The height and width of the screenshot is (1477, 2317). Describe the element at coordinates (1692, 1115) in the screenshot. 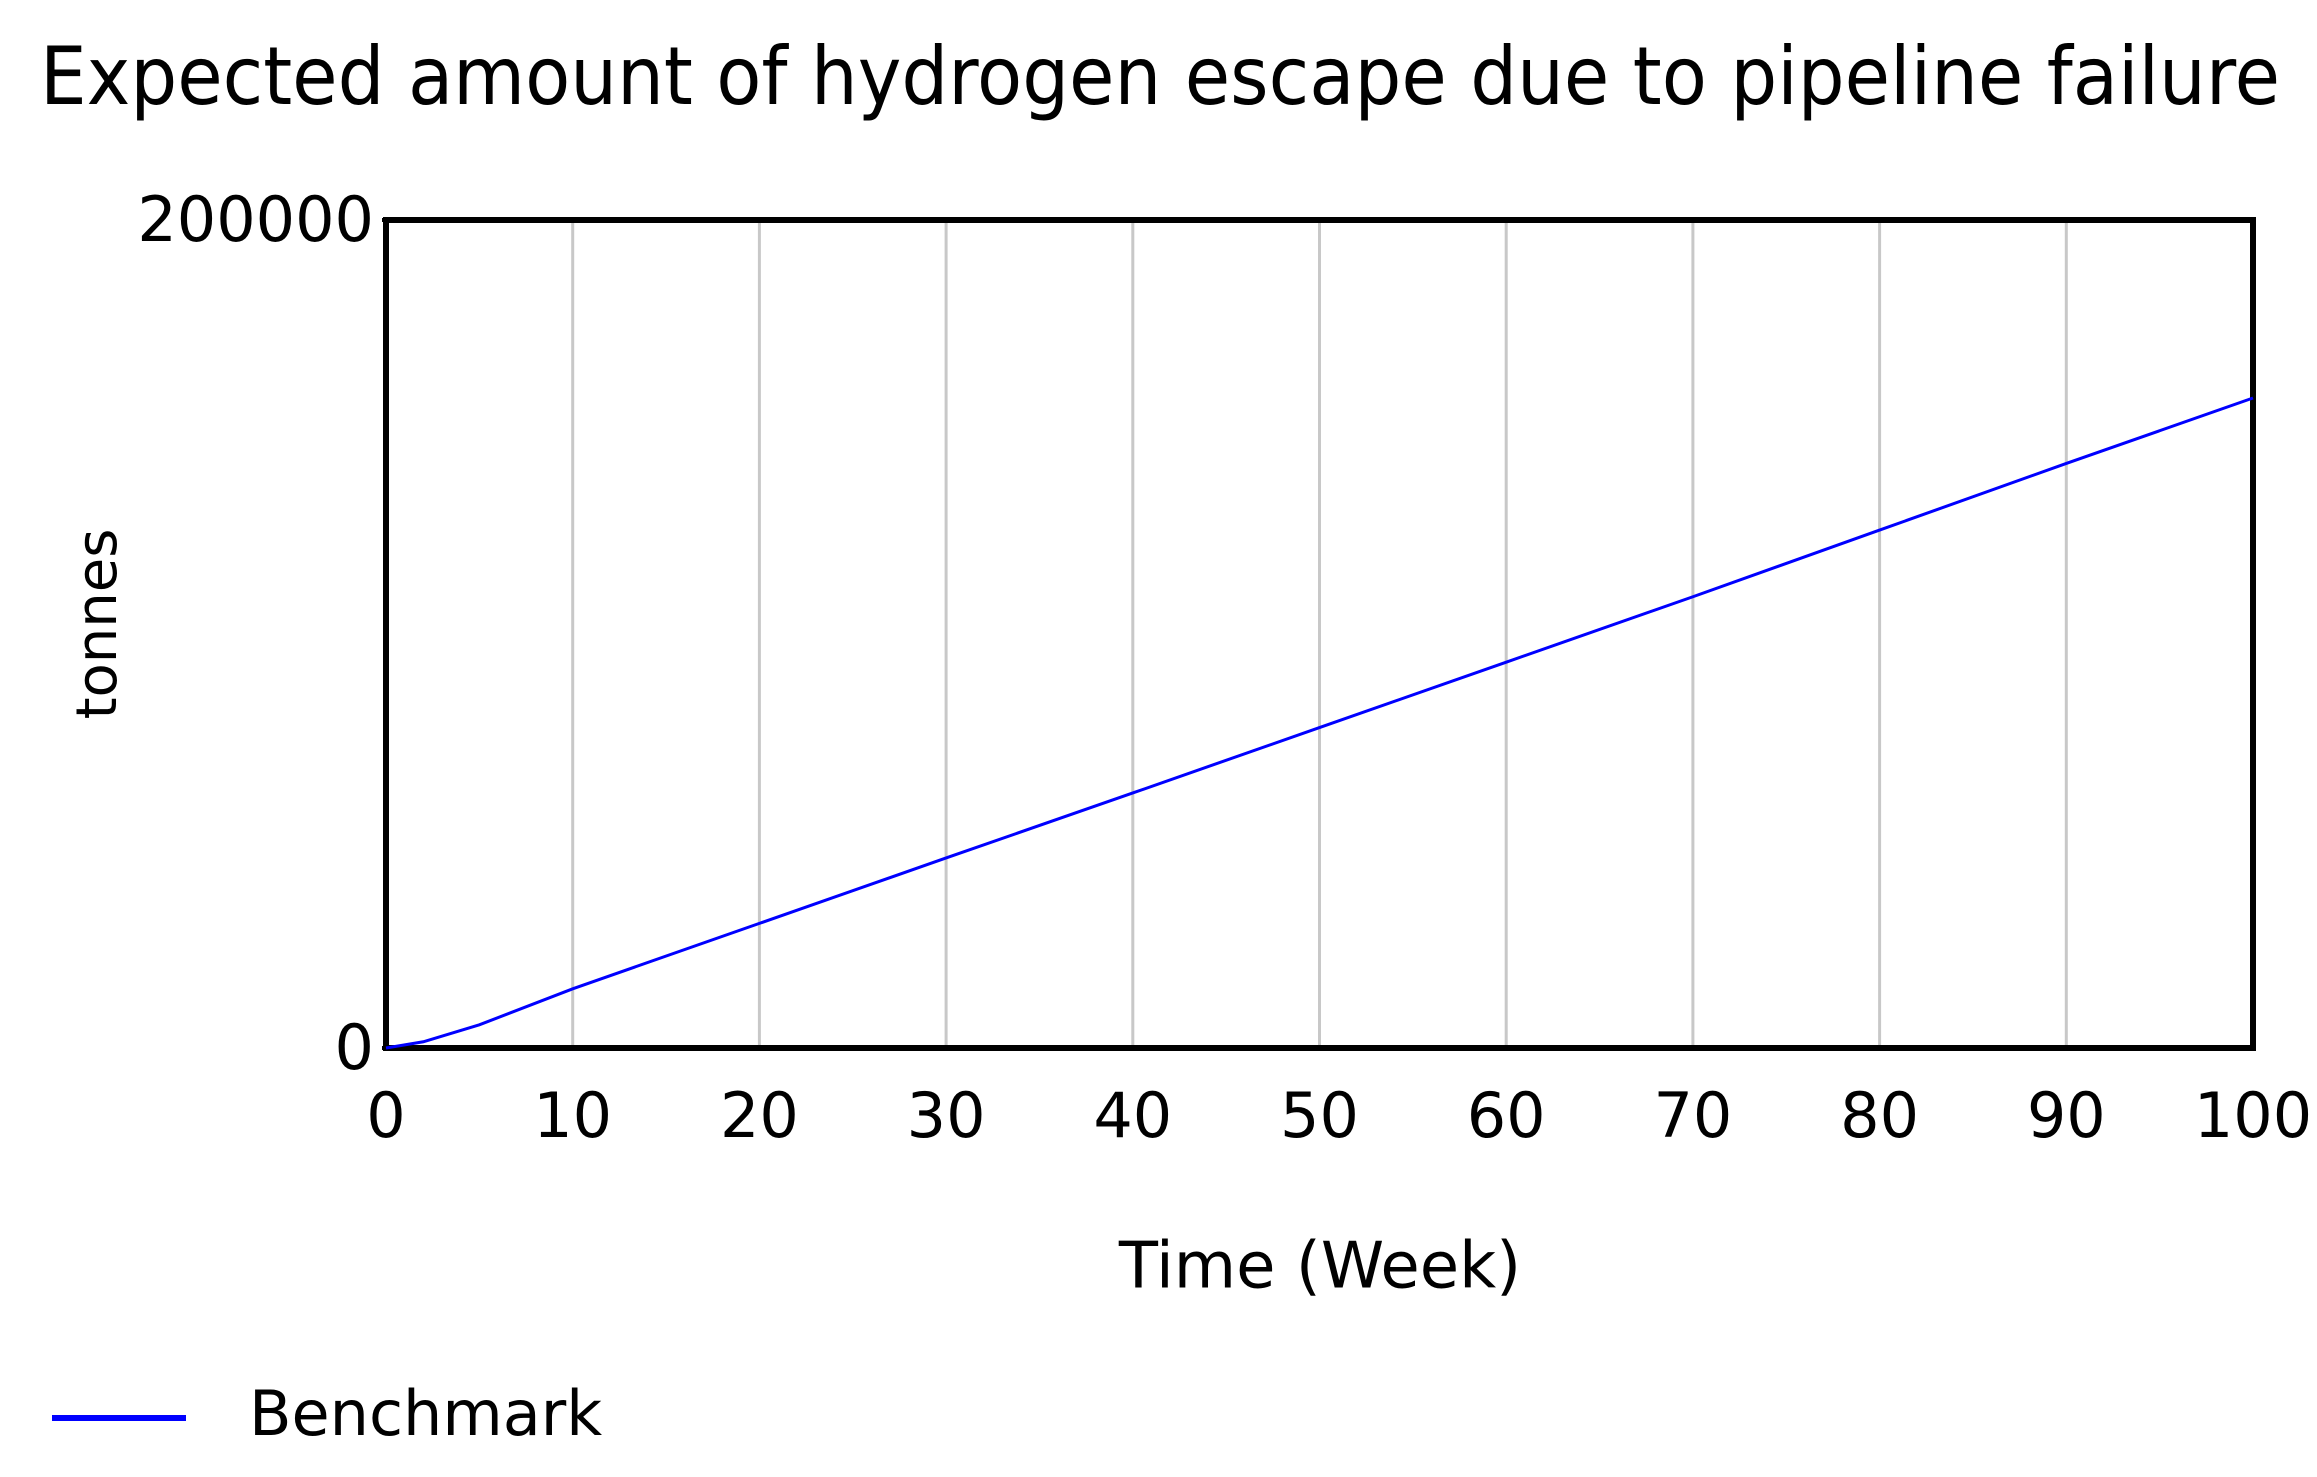

I see `x-tick-label: 70` at that location.